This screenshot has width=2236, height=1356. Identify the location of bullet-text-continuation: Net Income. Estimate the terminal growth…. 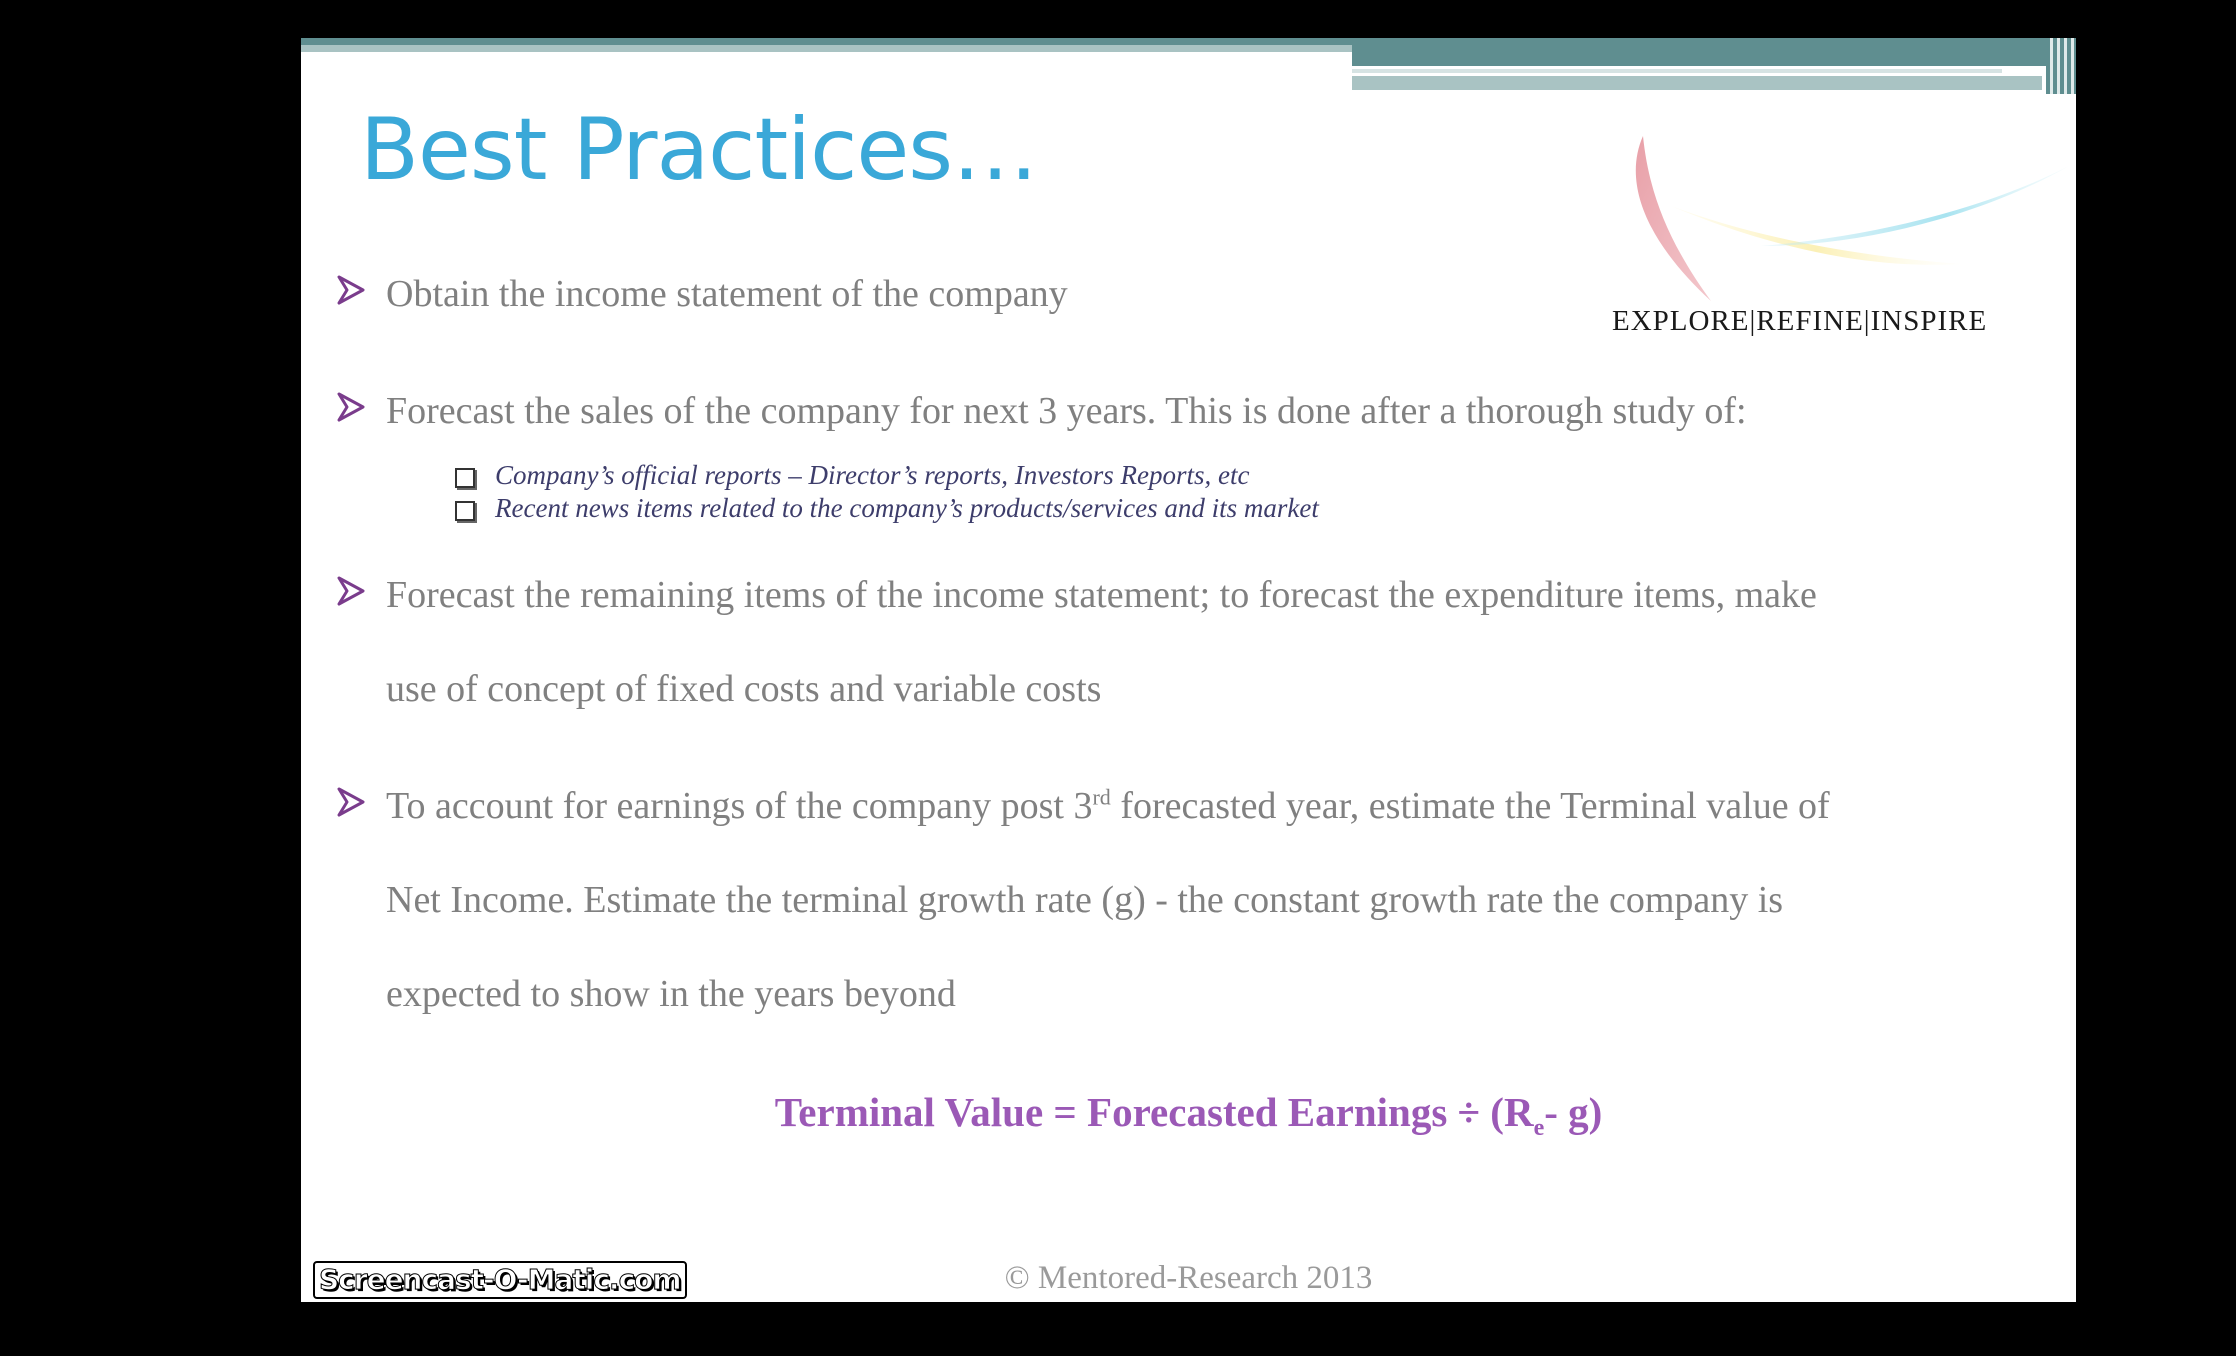
(1085, 900).